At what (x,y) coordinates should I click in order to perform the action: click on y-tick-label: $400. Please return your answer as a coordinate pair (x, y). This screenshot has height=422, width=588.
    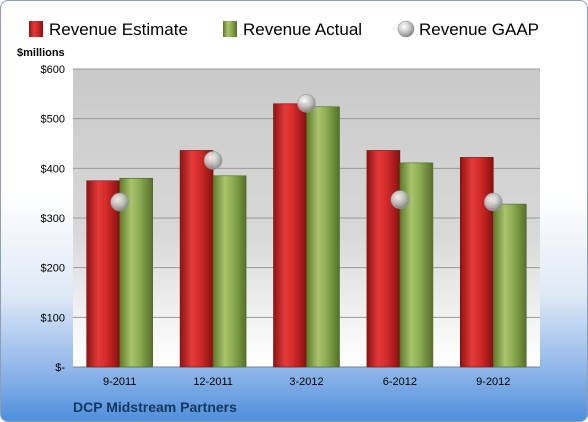
    Looking at the image, I should click on (53, 169).